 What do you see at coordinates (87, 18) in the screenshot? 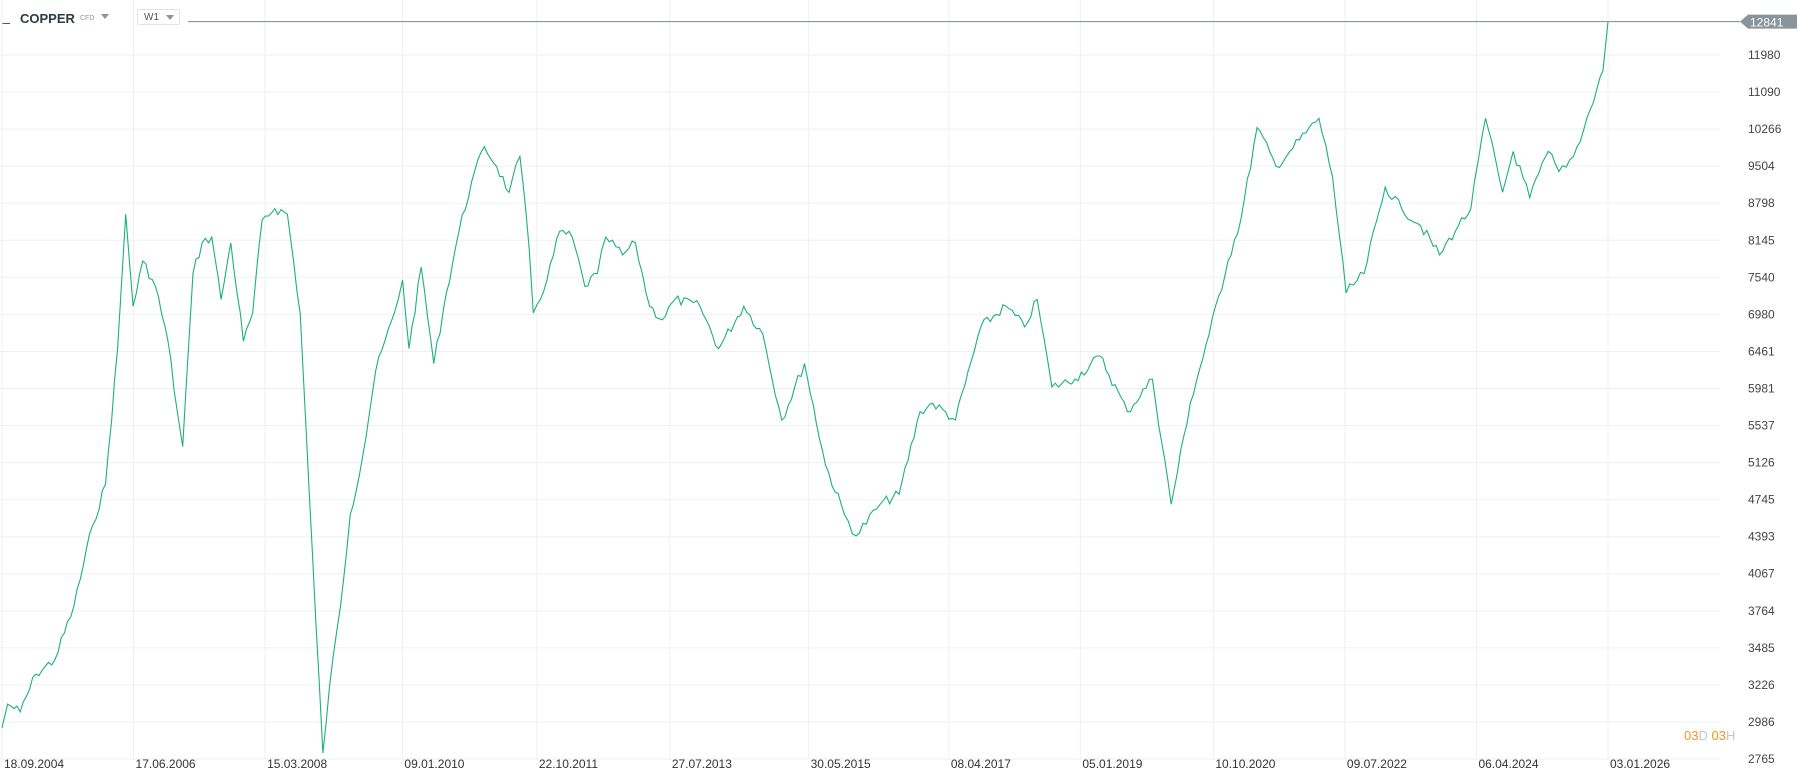
I see `instrument-type: CFD` at bounding box center [87, 18].